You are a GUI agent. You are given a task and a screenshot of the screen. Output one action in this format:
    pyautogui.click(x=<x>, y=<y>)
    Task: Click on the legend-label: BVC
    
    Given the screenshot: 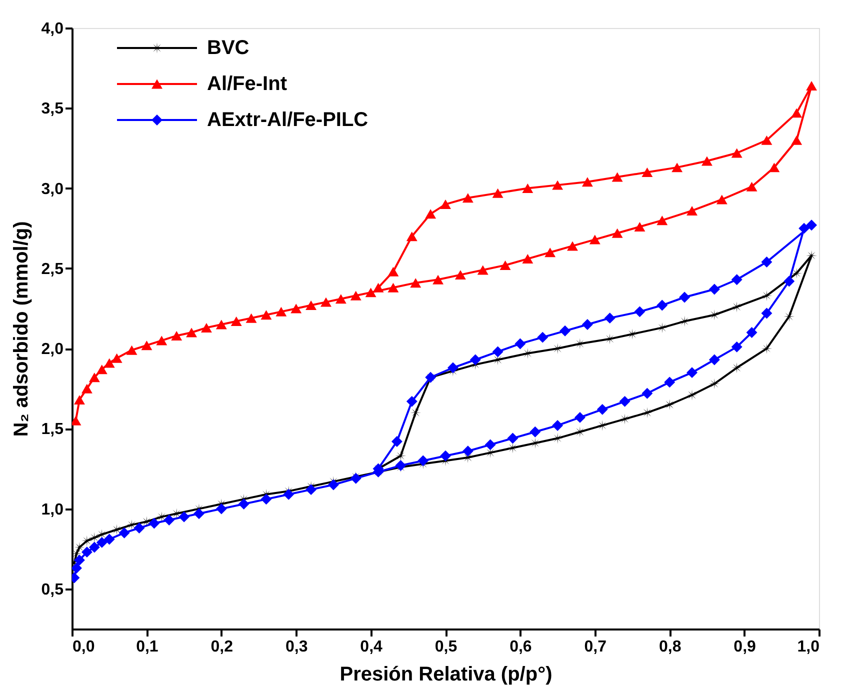 What is the action you would take?
    pyautogui.click(x=228, y=48)
    